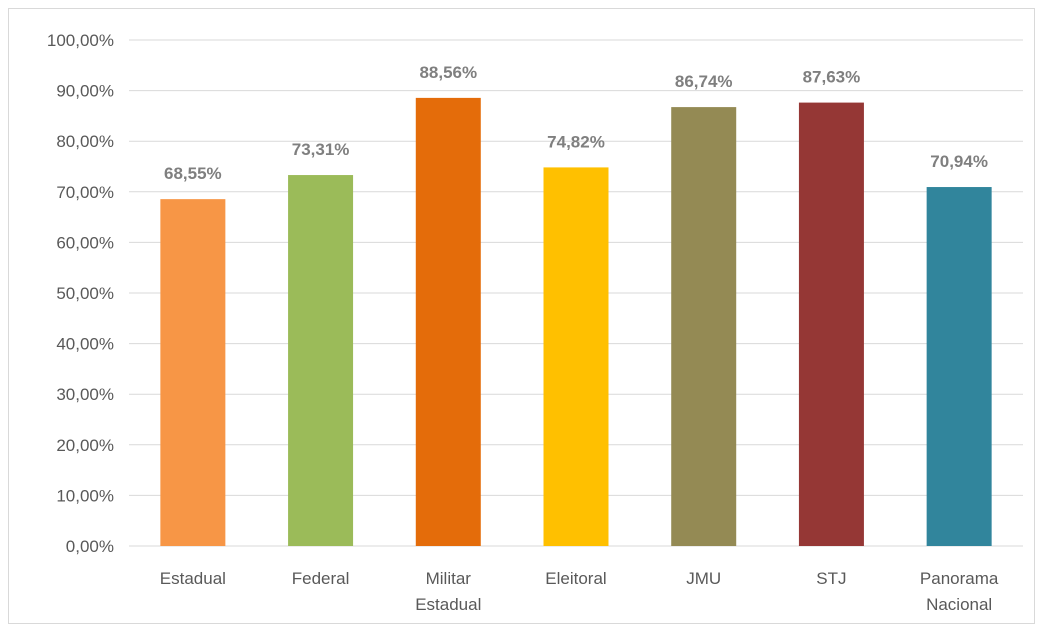 The width and height of the screenshot is (1044, 634). Describe the element at coordinates (448, 72) in the screenshot. I see `data-label: 88,56%` at that location.